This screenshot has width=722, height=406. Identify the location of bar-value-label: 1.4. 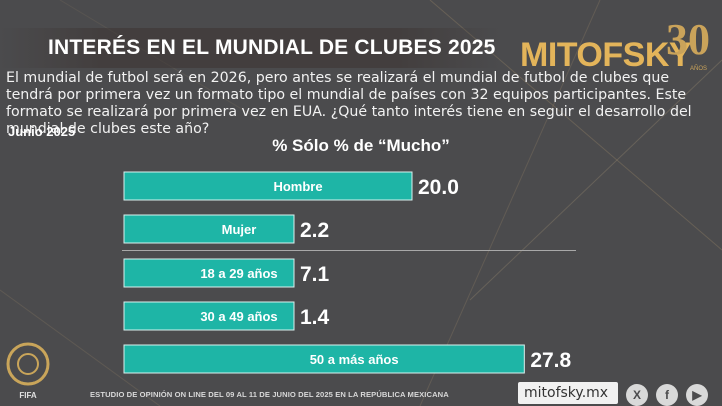
(315, 317).